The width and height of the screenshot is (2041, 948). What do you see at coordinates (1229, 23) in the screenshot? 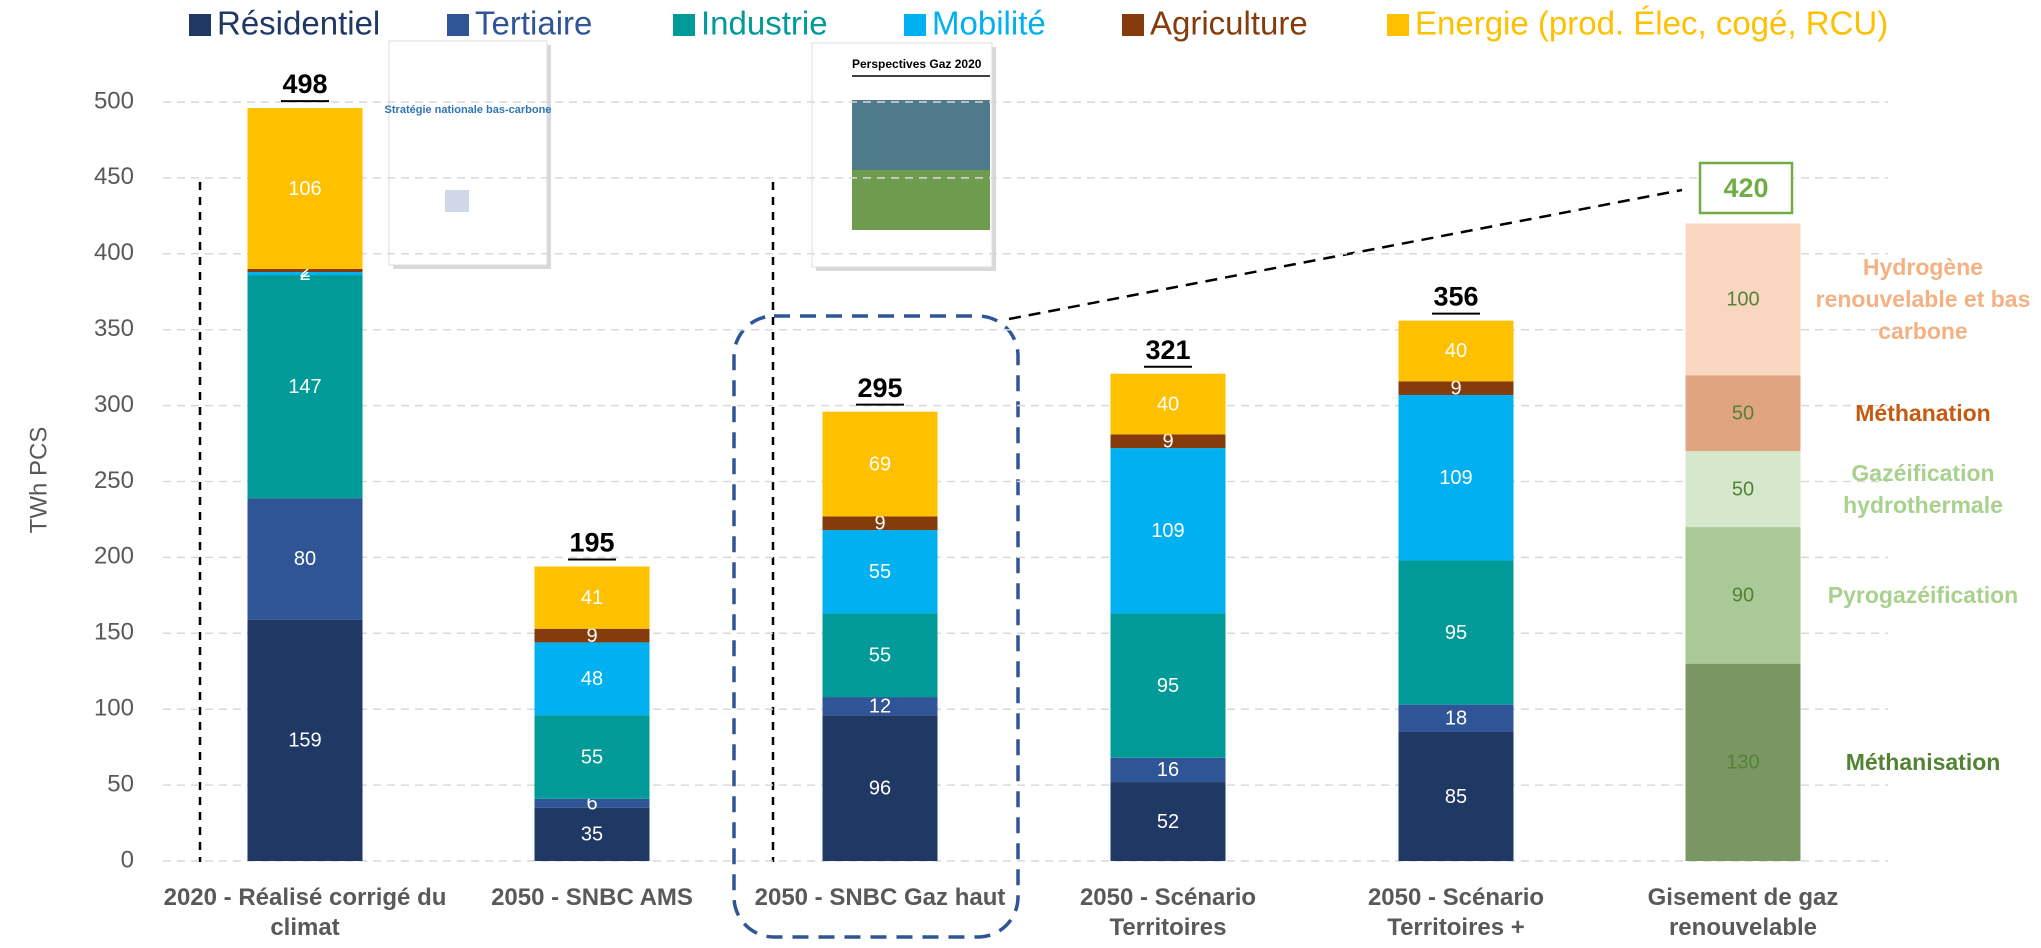
I see `legend-label: Agriculture` at bounding box center [1229, 23].